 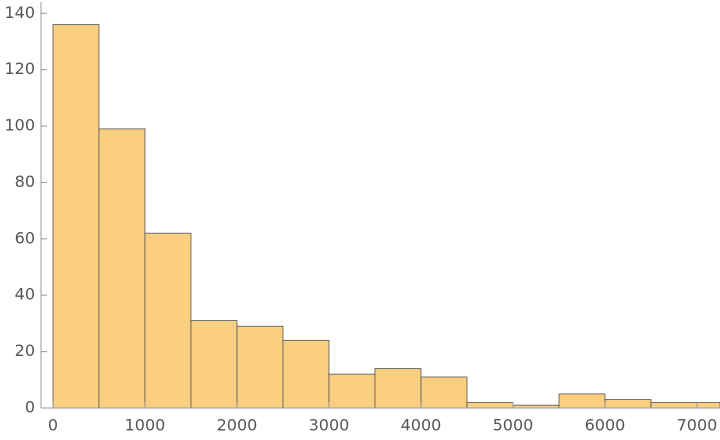 What do you see at coordinates (329, 425) in the screenshot?
I see `x-tick-label: 3000` at bounding box center [329, 425].